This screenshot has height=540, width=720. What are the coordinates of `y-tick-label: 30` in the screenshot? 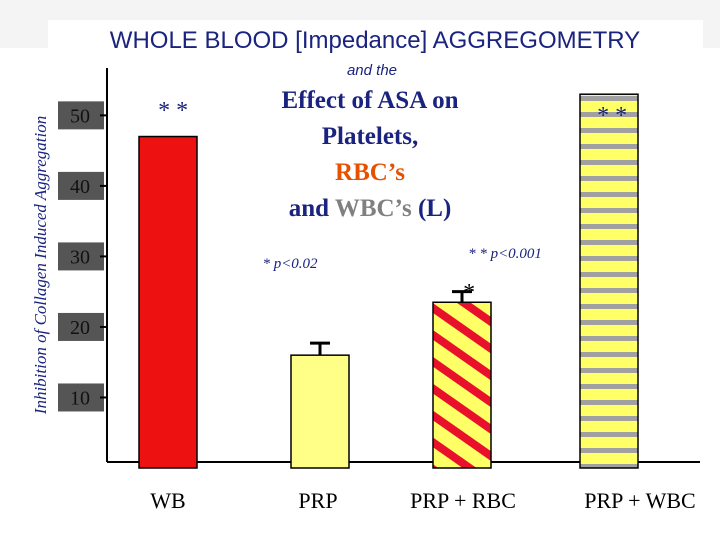 It's located at (80, 257).